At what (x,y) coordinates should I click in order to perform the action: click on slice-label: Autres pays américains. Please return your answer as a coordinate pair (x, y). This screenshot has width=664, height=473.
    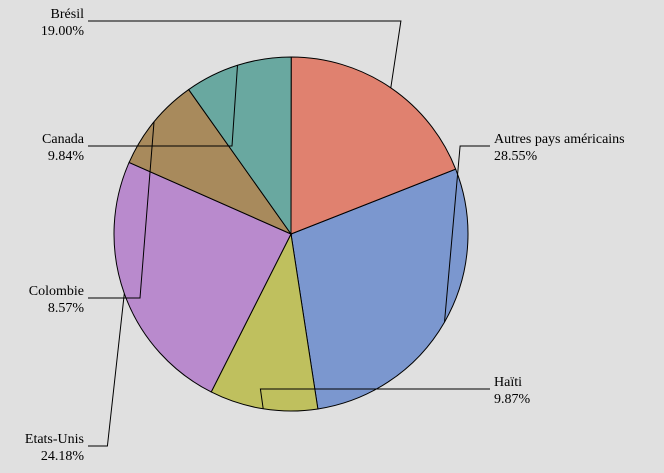
    Looking at the image, I should click on (559, 139).